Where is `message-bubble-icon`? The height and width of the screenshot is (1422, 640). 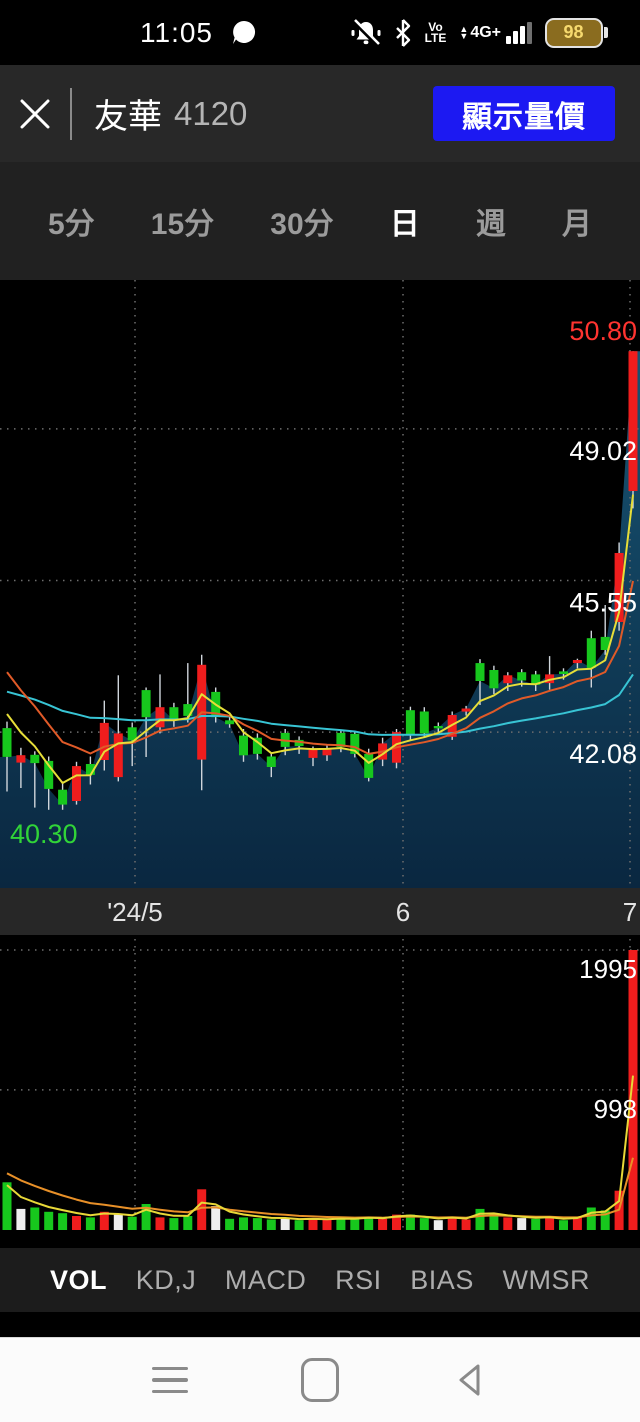
message-bubble-icon is located at coordinates (244, 32).